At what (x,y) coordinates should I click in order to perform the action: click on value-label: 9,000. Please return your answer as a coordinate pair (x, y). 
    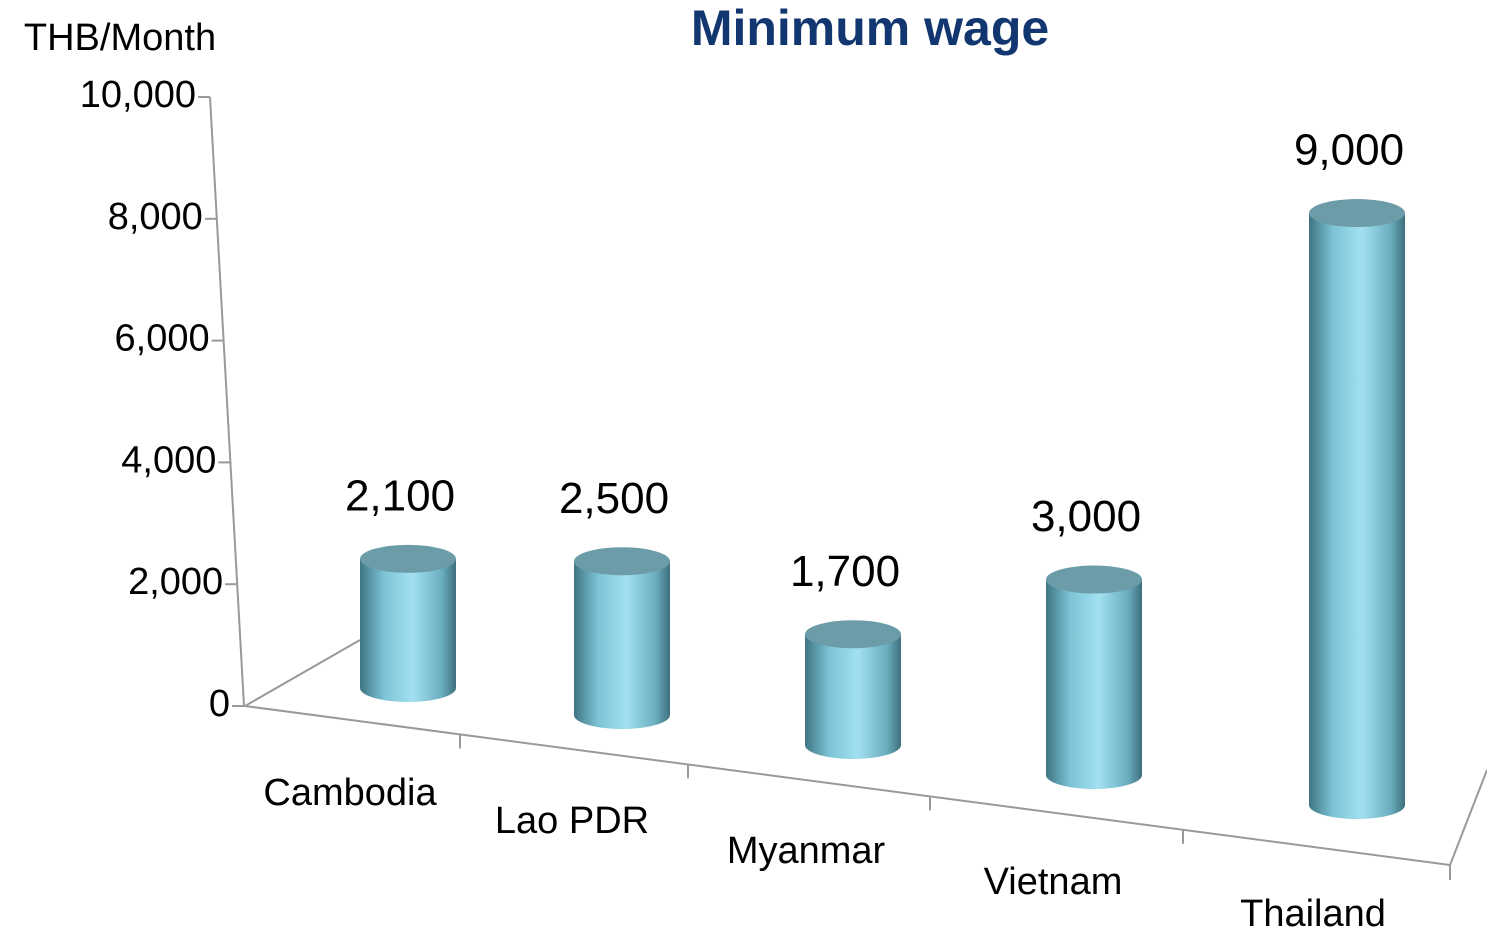
    Looking at the image, I should click on (1349, 150).